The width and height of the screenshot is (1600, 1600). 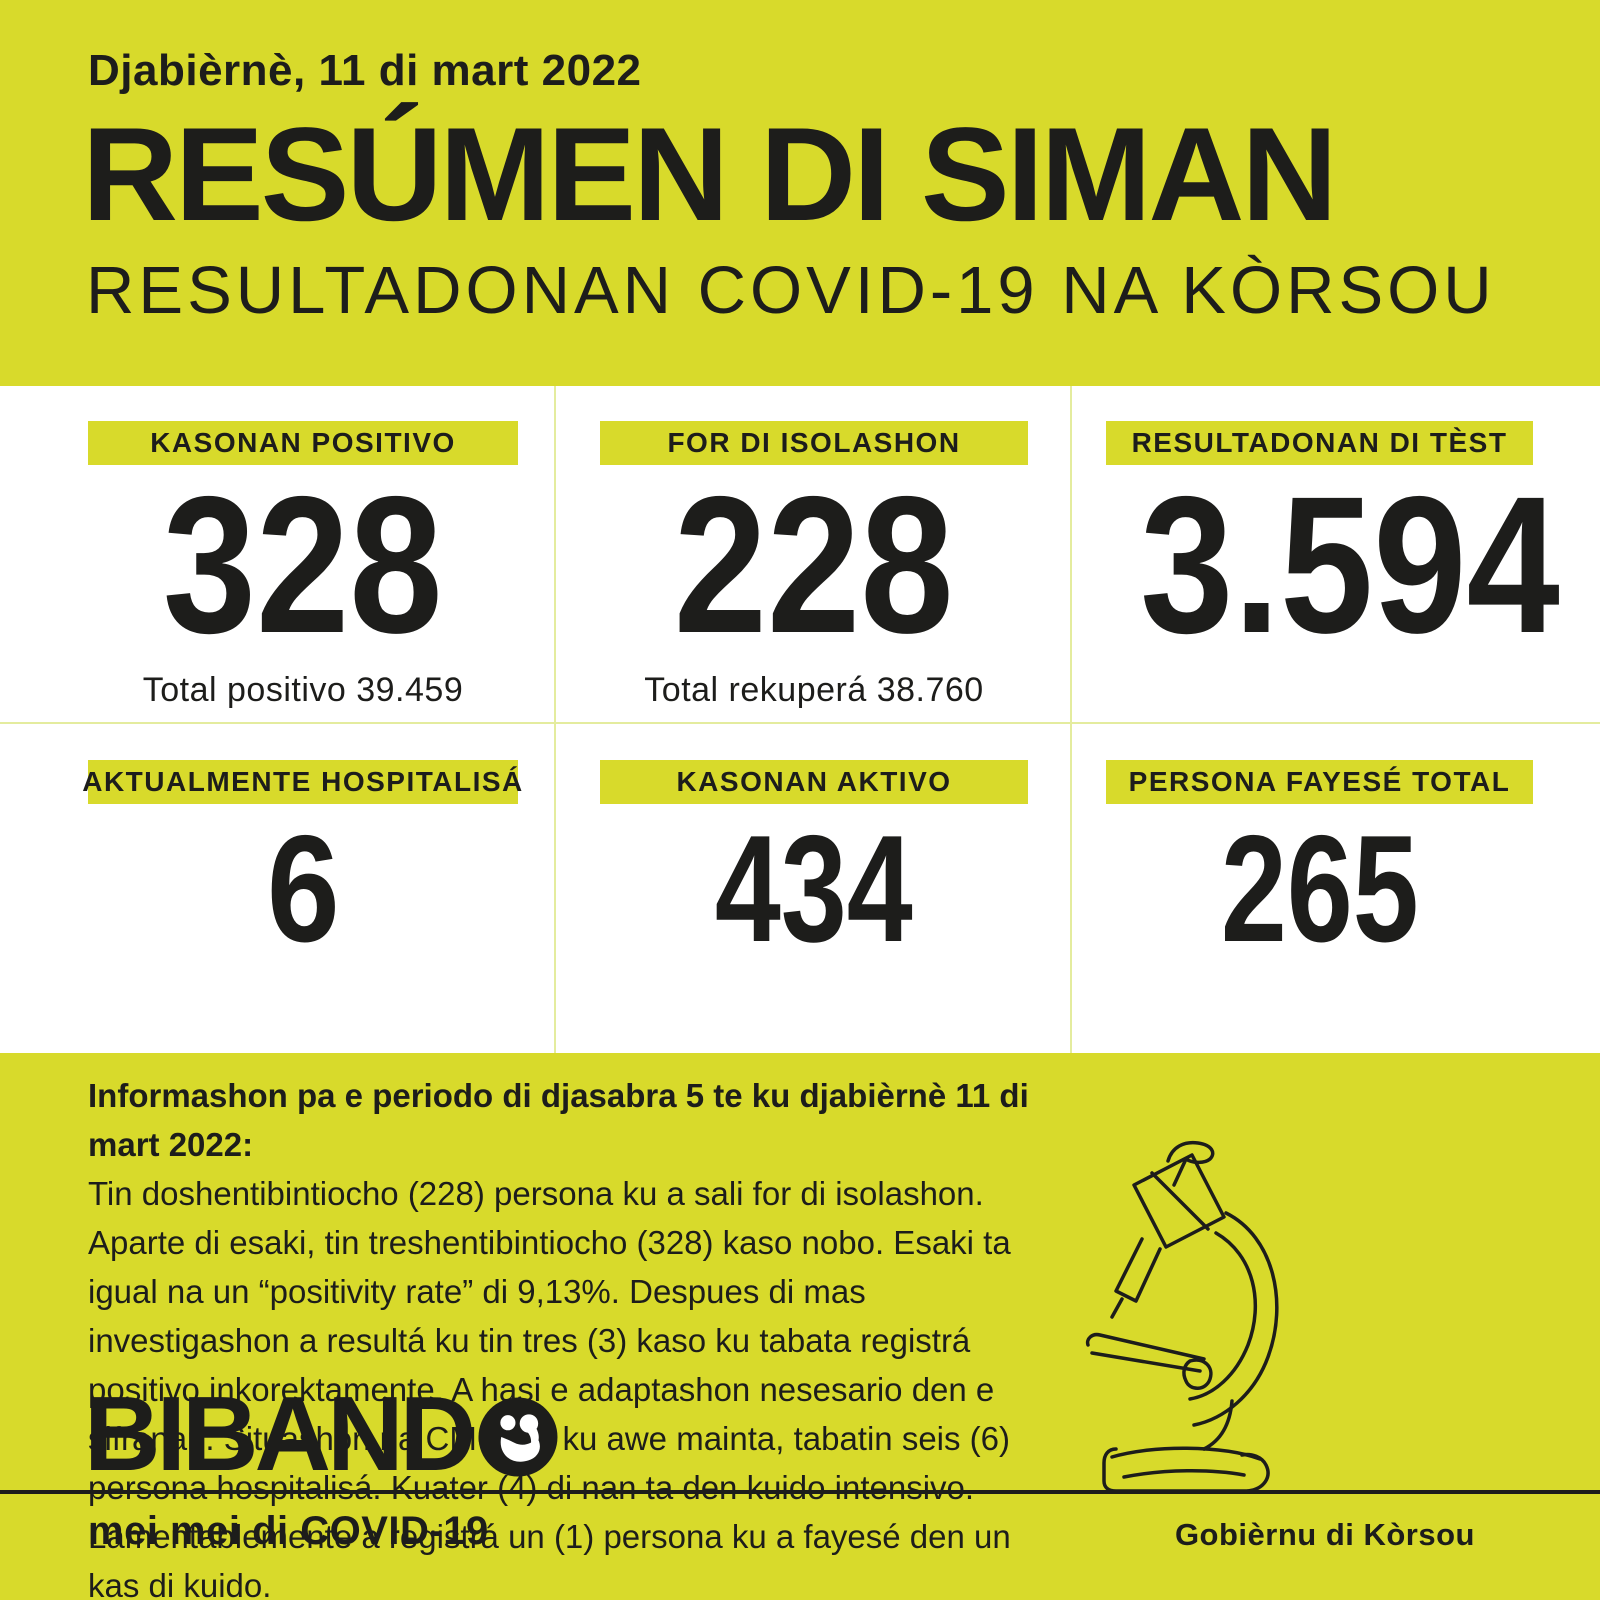 I want to click on stat-value: 328, so click(x=303, y=565).